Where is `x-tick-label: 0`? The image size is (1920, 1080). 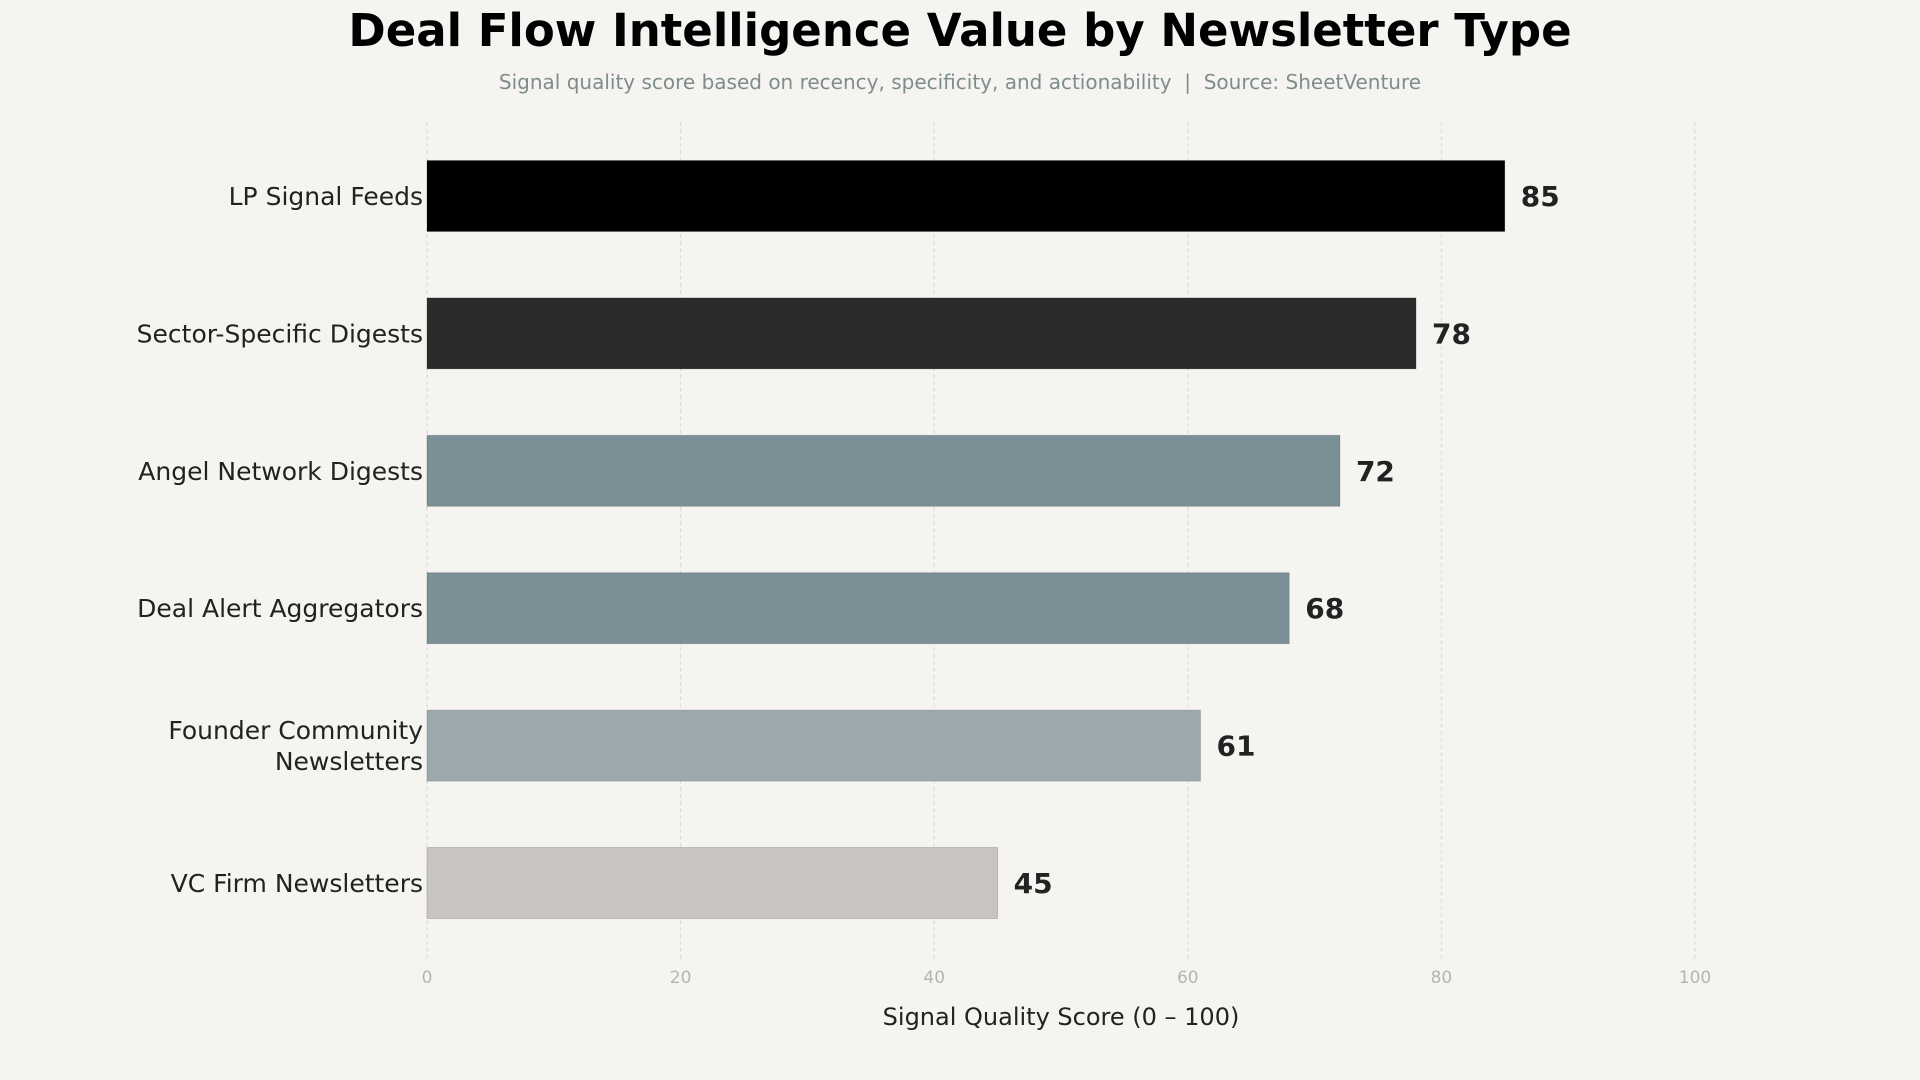 x-tick-label: 0 is located at coordinates (427, 978).